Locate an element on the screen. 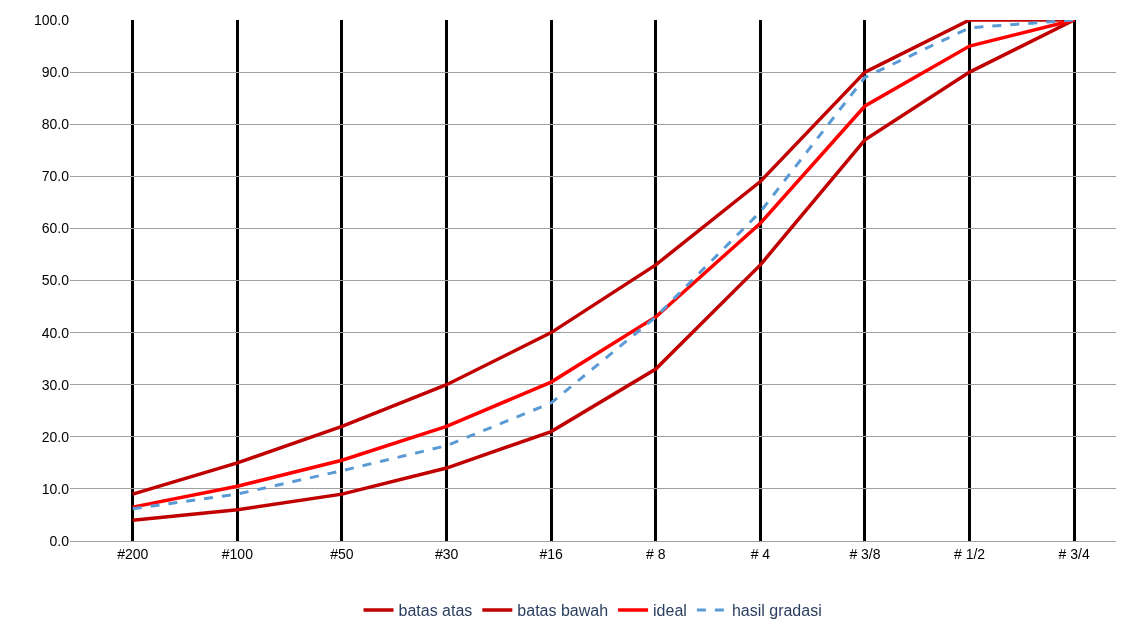  x-tick-label: # 3/8 is located at coordinates (865, 553).